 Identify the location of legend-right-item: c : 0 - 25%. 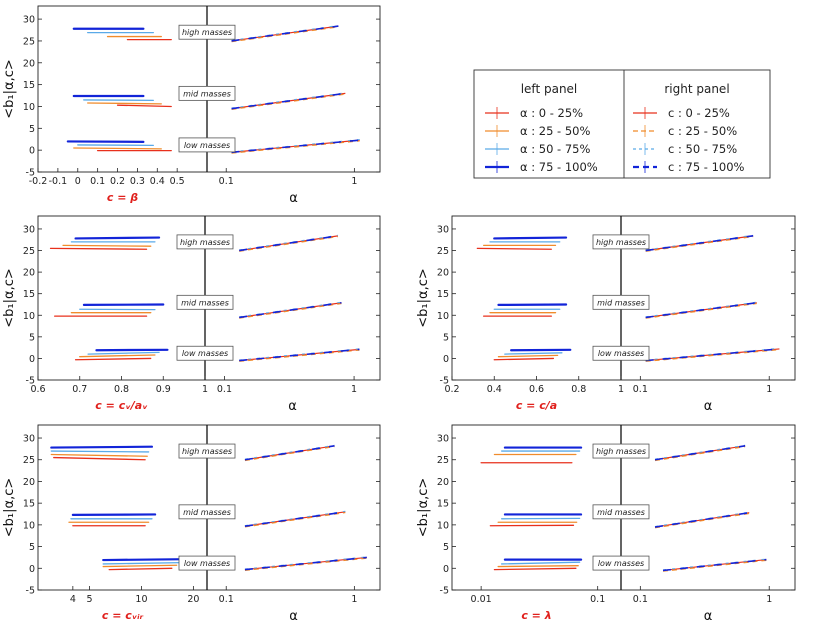
(699, 113).